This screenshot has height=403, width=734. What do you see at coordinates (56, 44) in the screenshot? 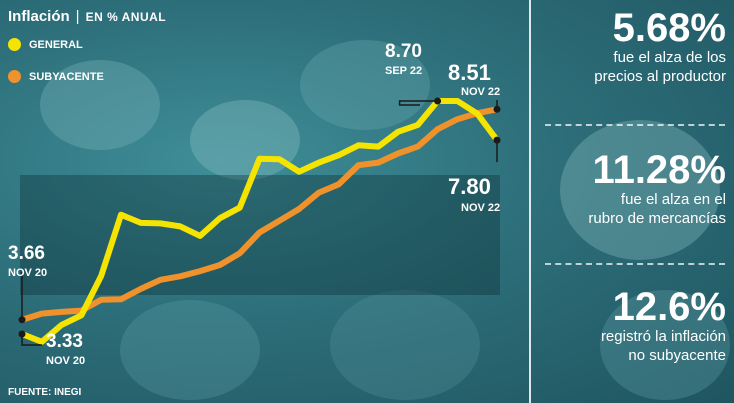
I see `legend-general-label: GENERAL` at bounding box center [56, 44].